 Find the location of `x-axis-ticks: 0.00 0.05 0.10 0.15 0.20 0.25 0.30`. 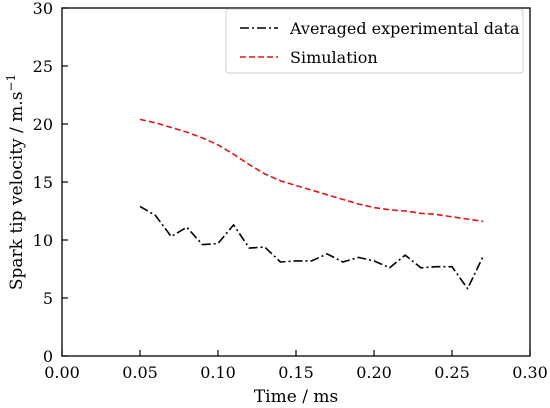

x-axis-ticks: 0.00 0.05 0.10 0.15 0.20 0.25 0.30 is located at coordinates (296, 366).